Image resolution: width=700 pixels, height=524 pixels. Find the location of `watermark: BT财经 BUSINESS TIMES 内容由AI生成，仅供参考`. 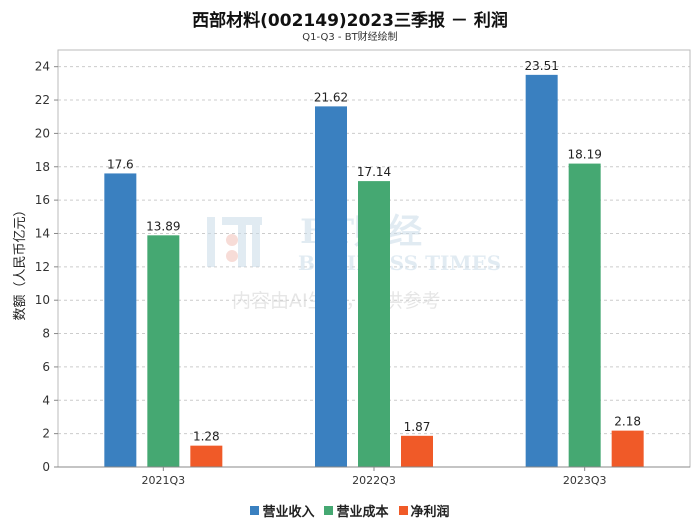

watermark: BT财经 BUSINESS TIMES 内容由AI生成，仅供参考 is located at coordinates (354, 262).